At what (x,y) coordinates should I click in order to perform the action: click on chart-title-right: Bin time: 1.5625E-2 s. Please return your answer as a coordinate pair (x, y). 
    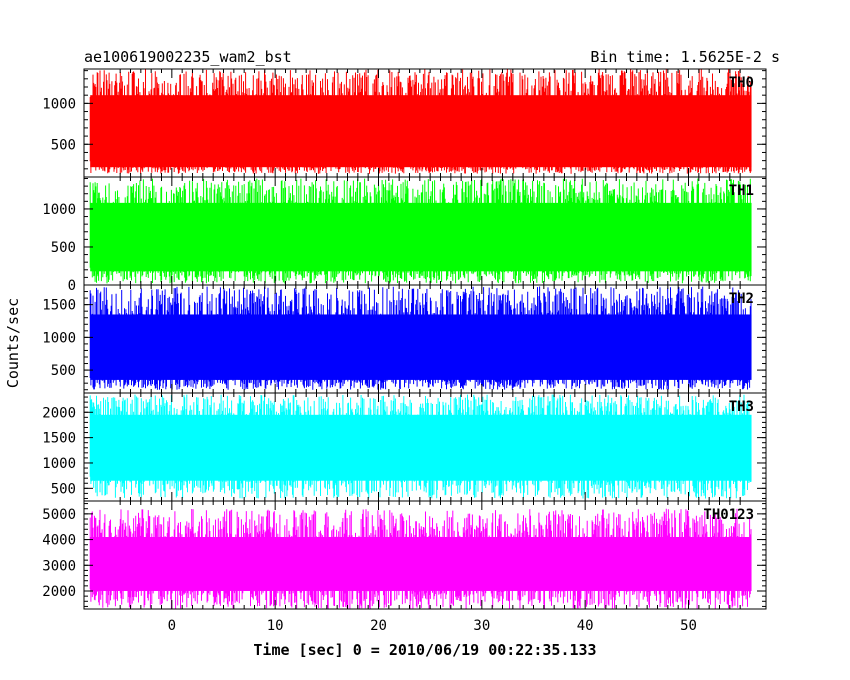
    Looking at the image, I should click on (685, 57).